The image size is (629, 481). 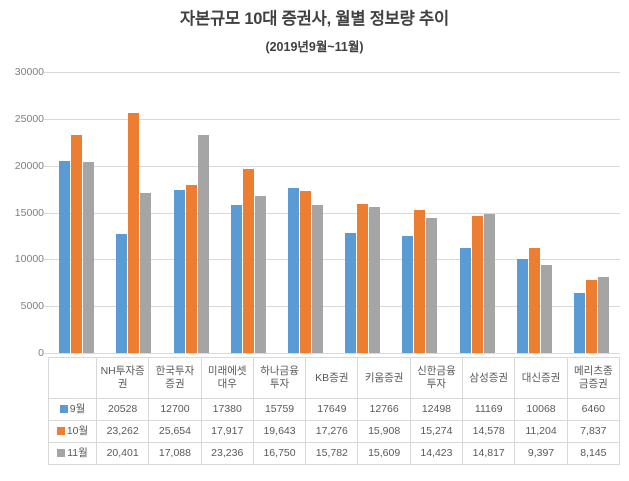 I want to click on table-cell-value: 17,917, so click(x=227, y=431).